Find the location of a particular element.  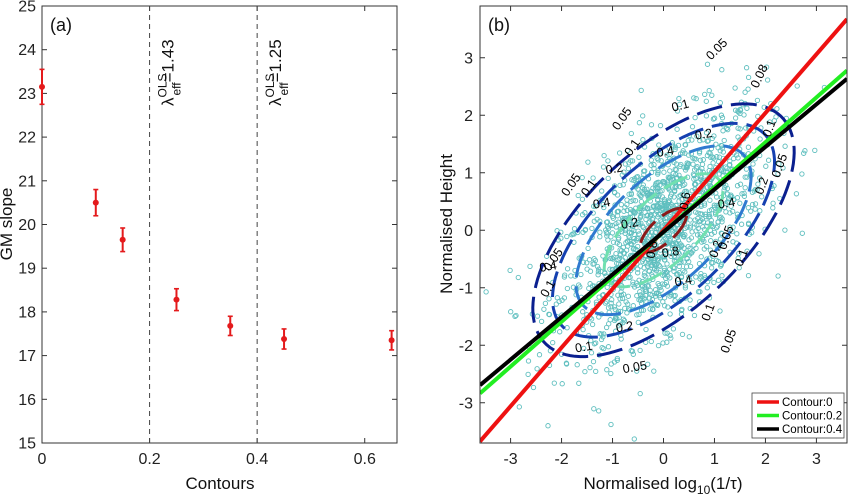

contour-label: 0.4 is located at coordinates (727, 203).